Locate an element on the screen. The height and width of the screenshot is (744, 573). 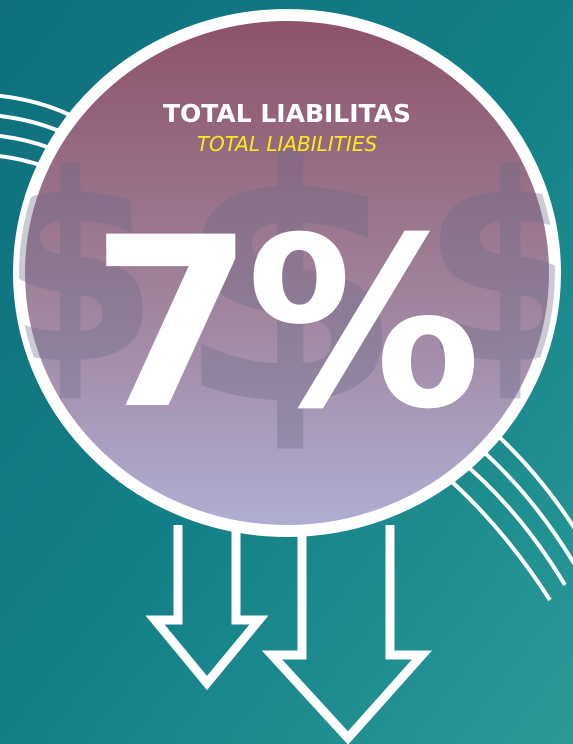
title: TOTAL LIABILITAS is located at coordinates (287, 113).